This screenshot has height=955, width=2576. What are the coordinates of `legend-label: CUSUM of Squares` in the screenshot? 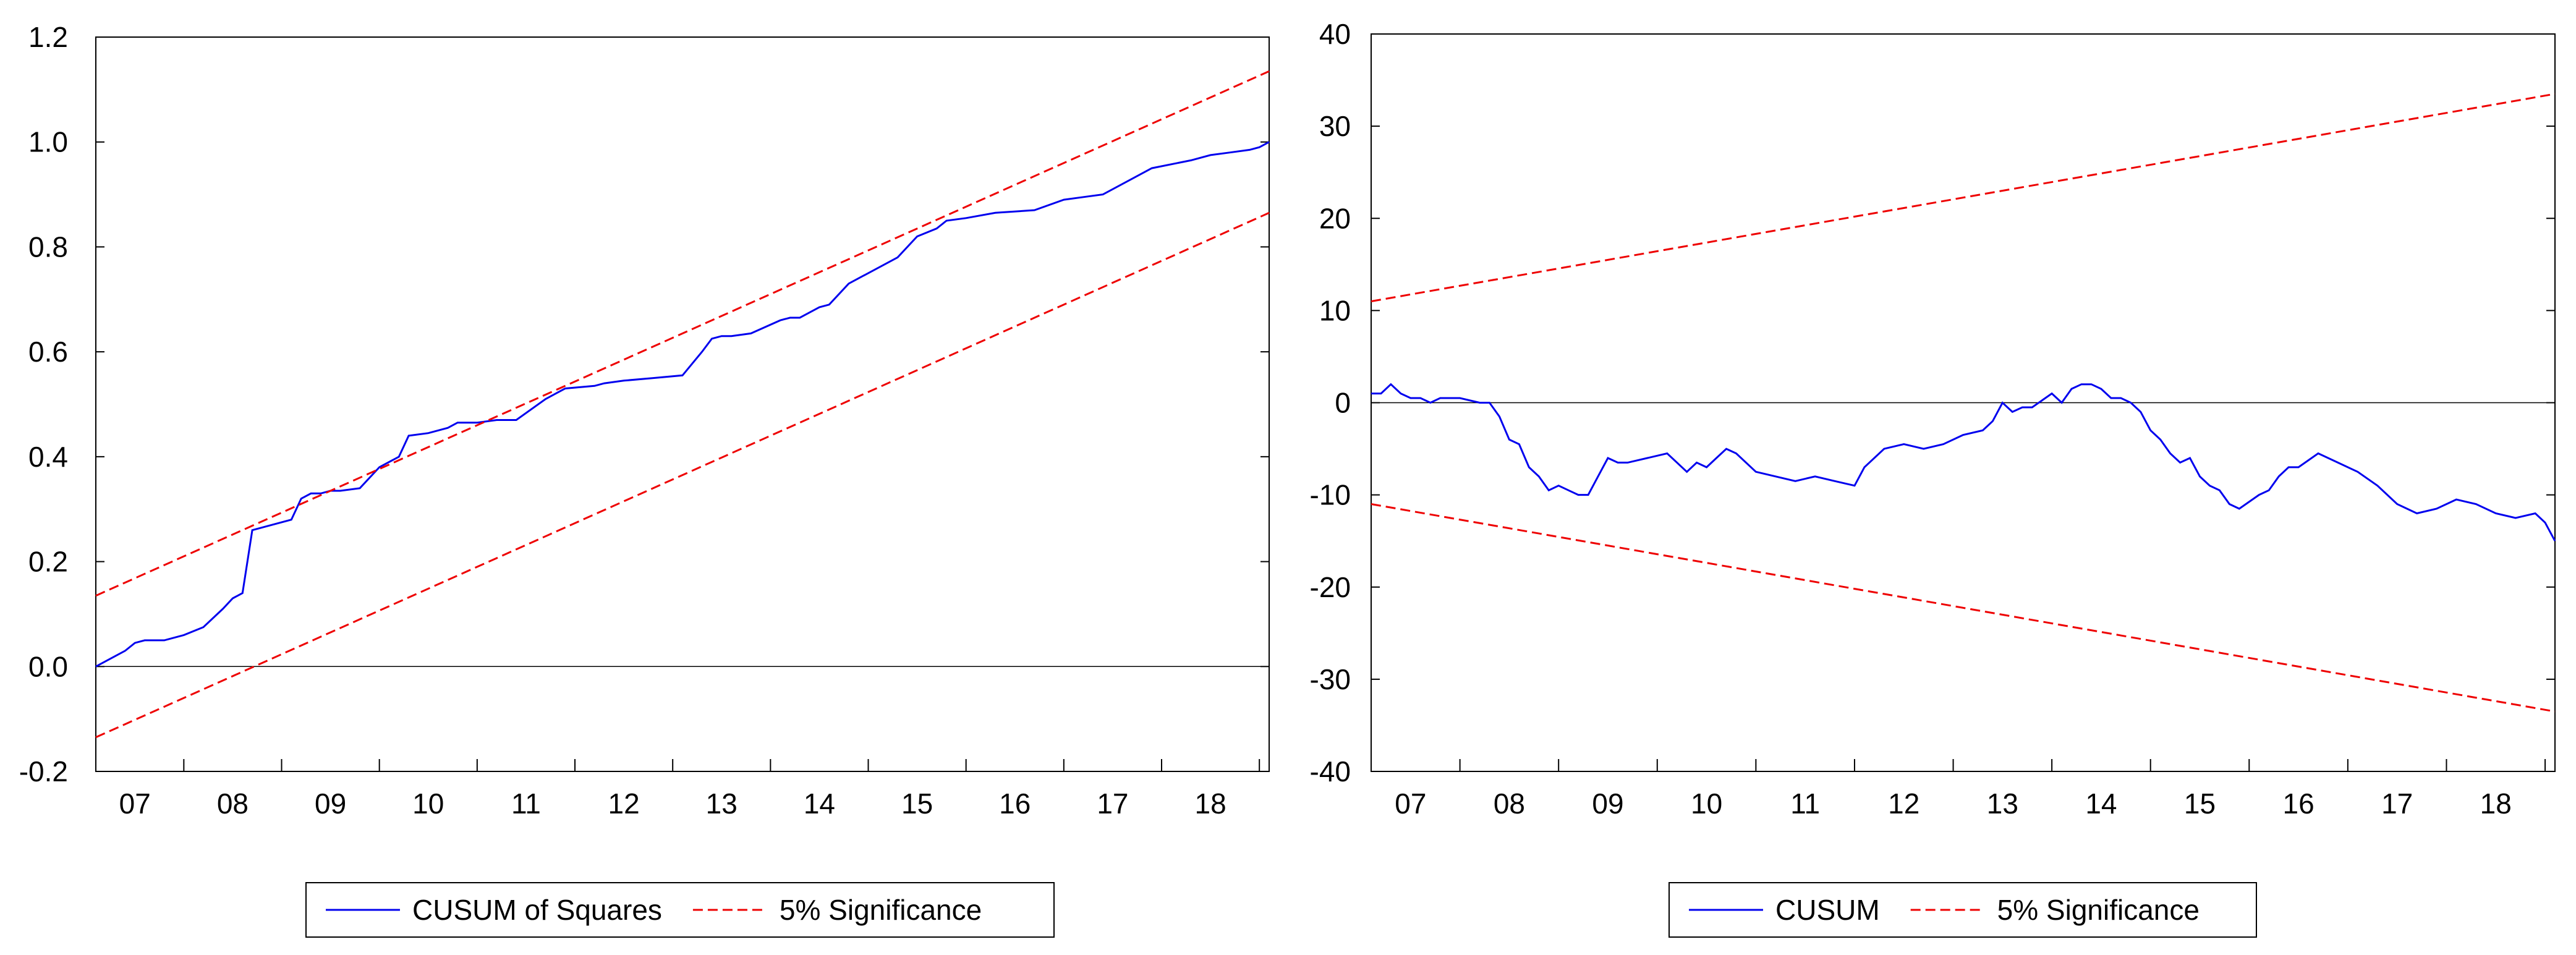 It's located at (537, 910).